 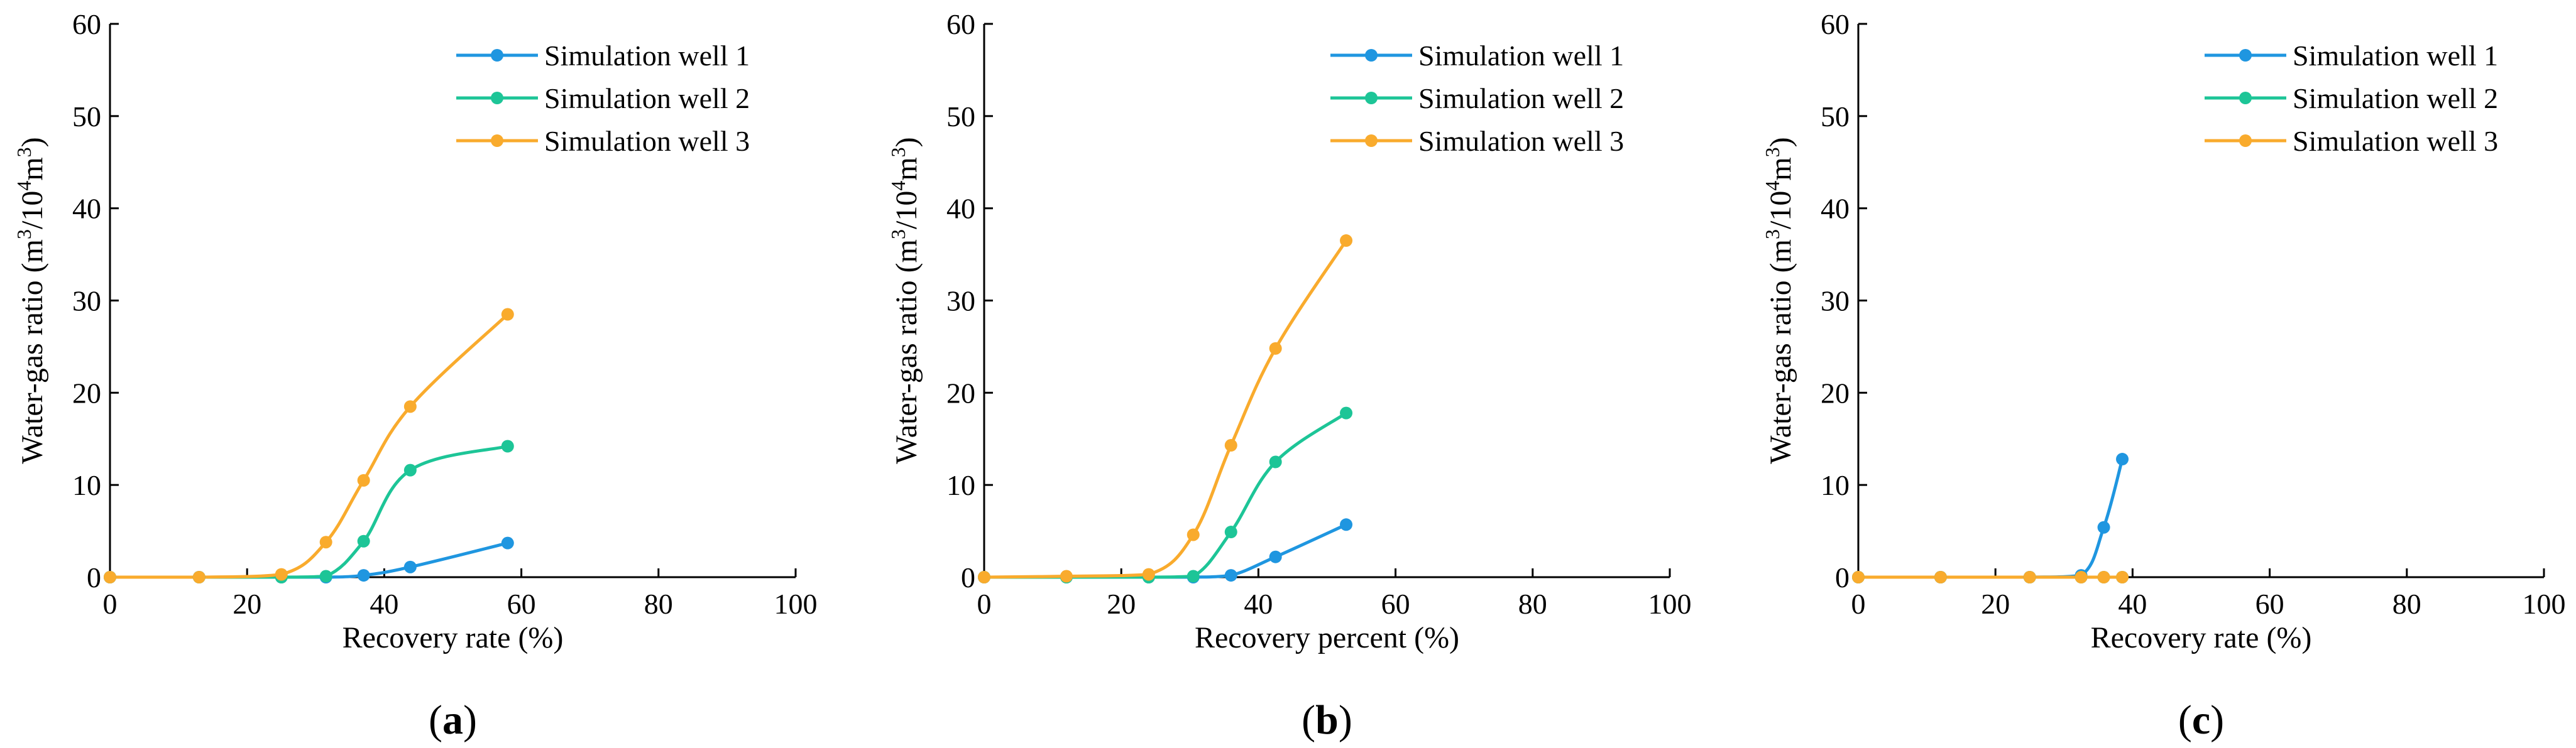 I want to click on panel-label: (c), so click(x=2201, y=720).